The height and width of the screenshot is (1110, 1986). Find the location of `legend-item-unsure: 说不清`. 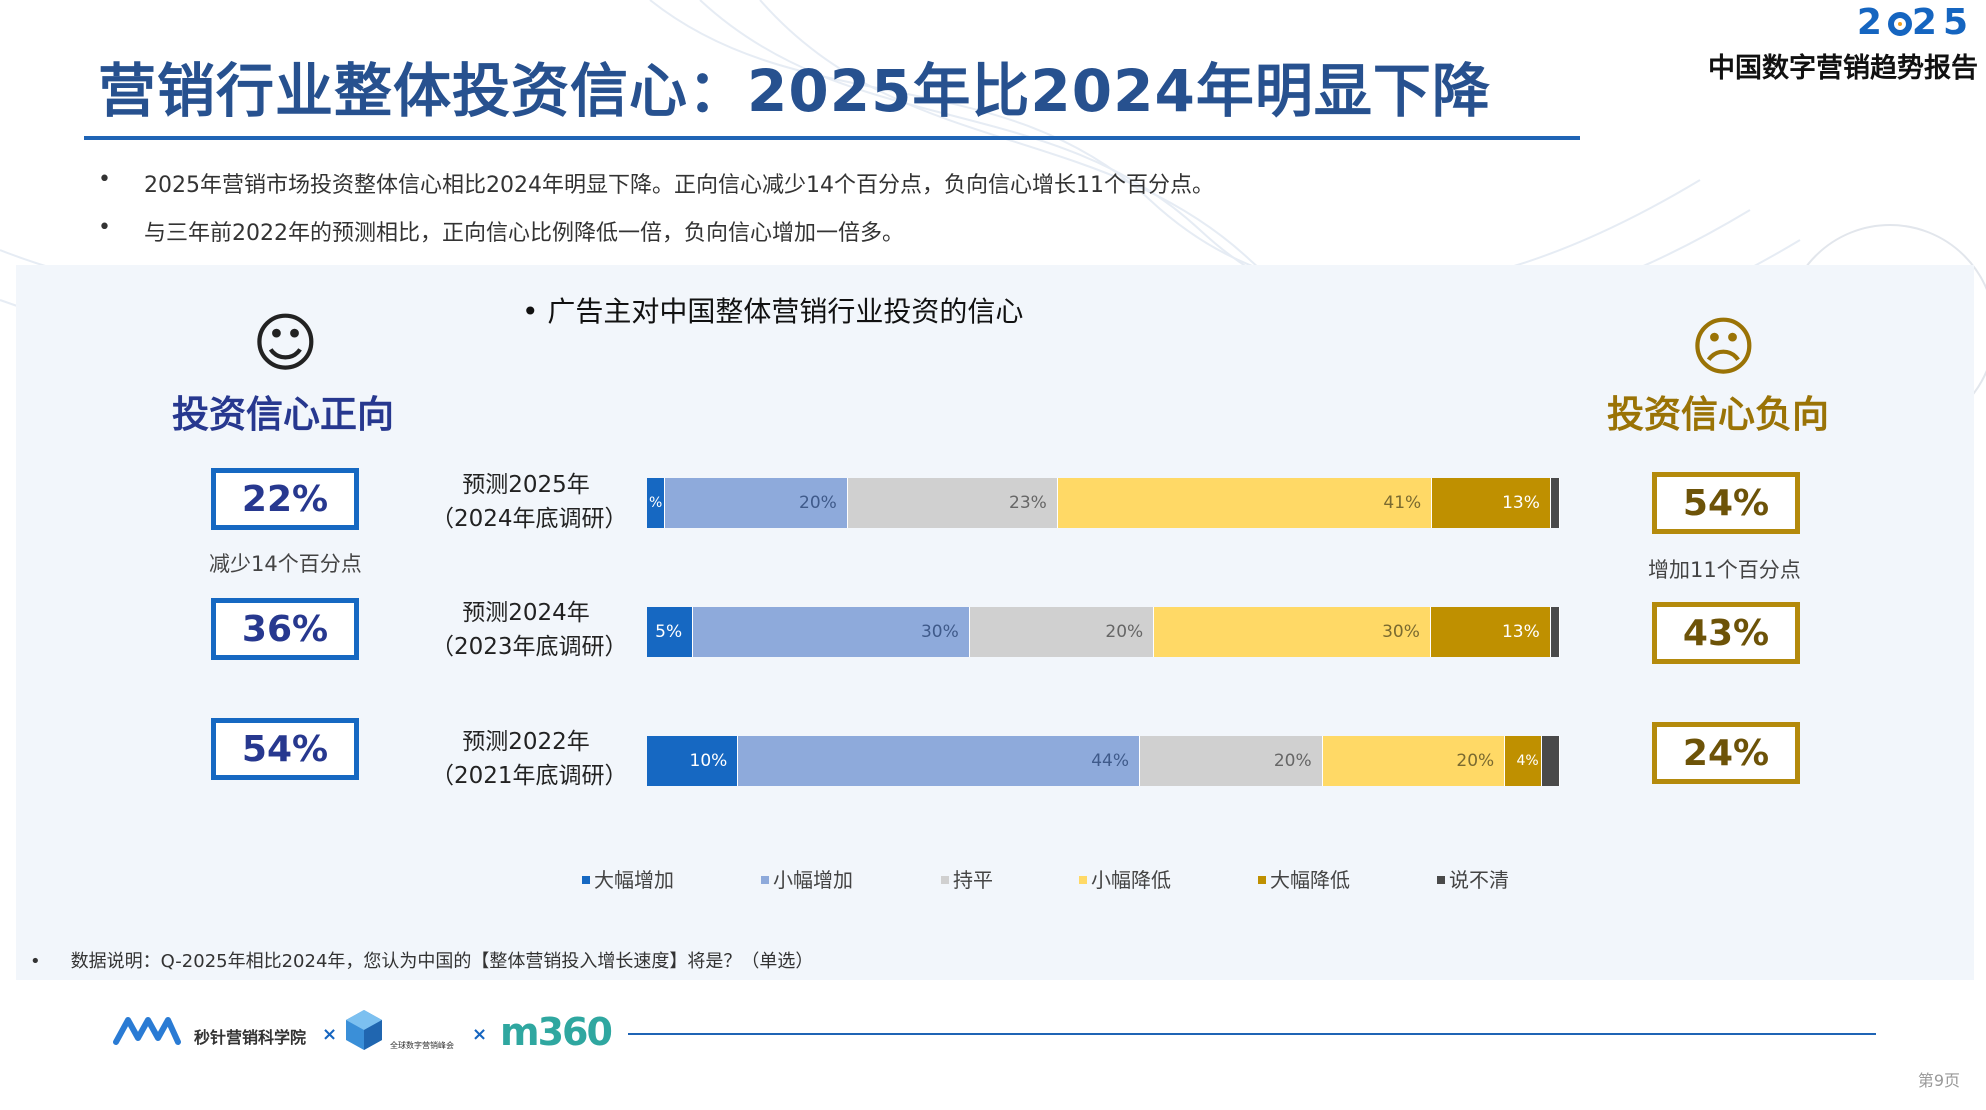

legend-item-unsure: 说不清 is located at coordinates (1473, 878).